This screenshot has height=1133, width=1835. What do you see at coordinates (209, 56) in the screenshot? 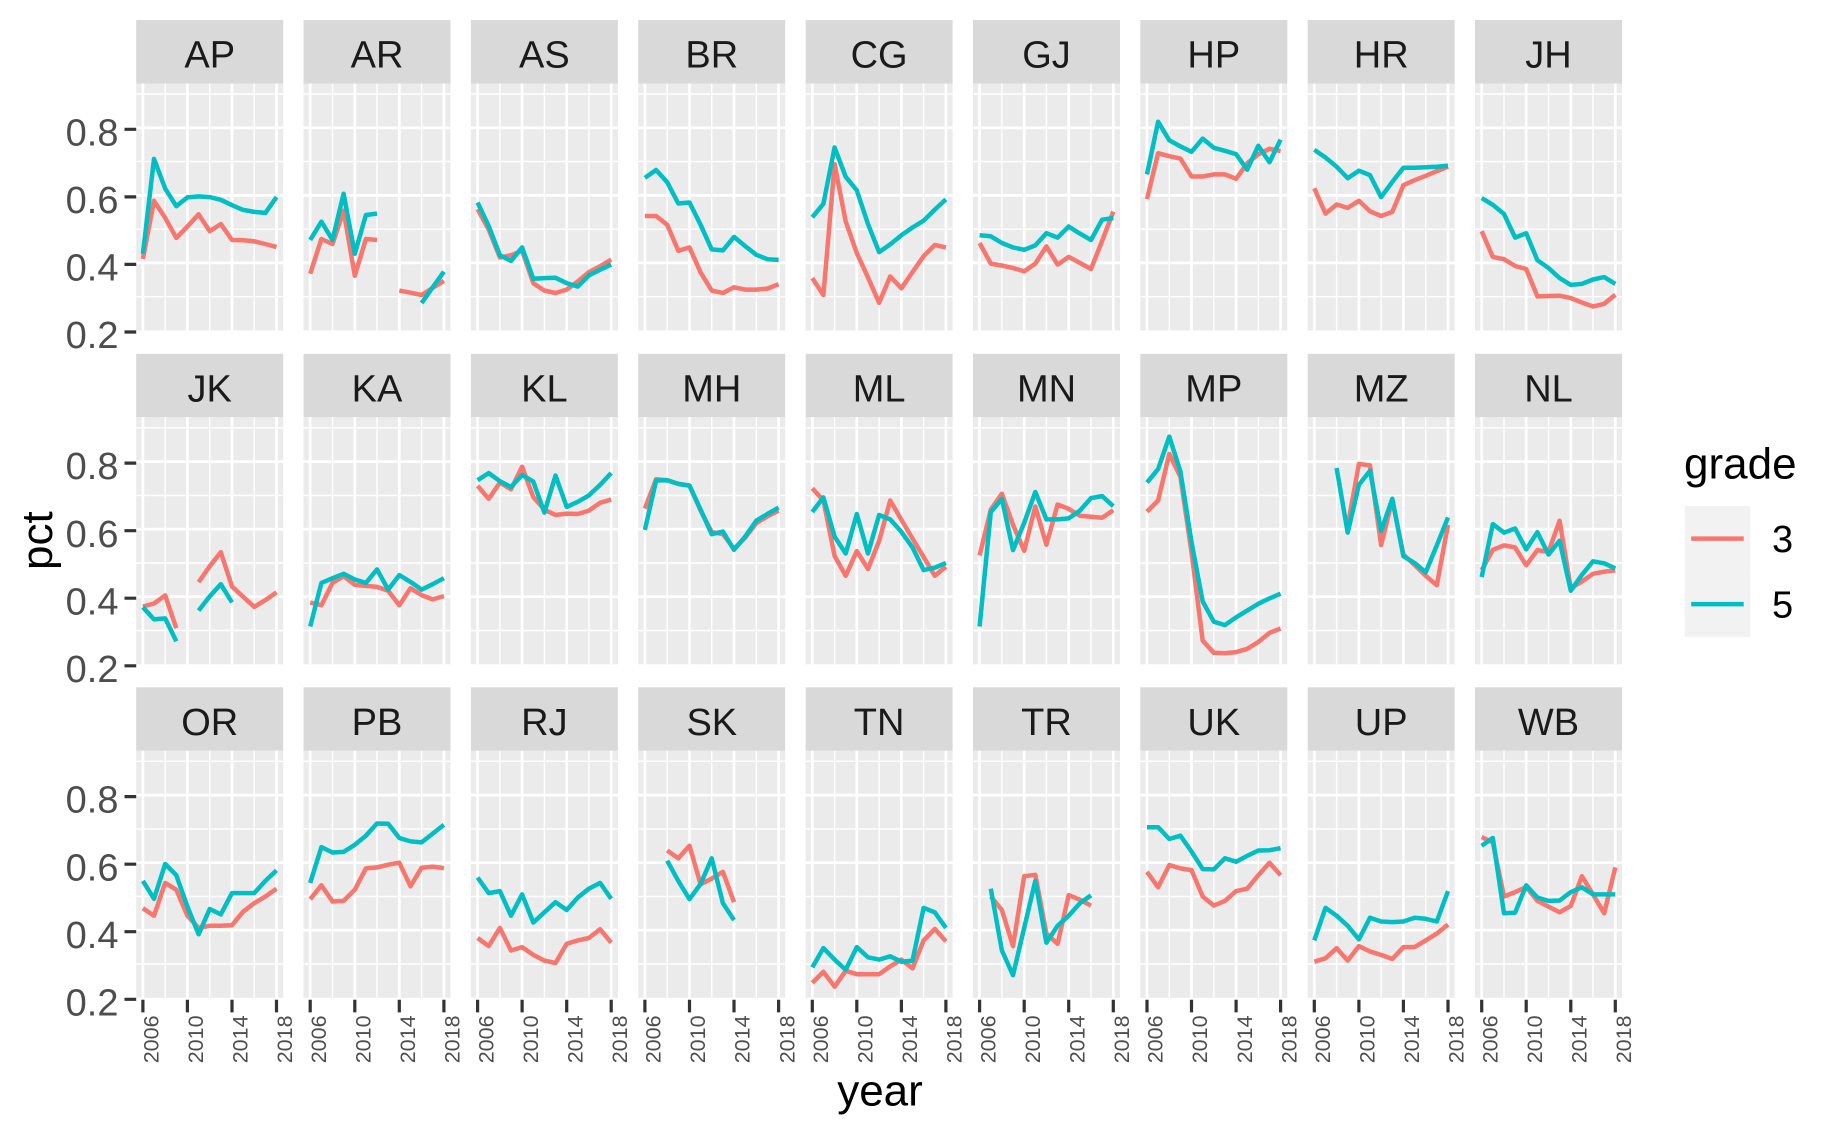
I see `svg-text: AP` at bounding box center [209, 56].